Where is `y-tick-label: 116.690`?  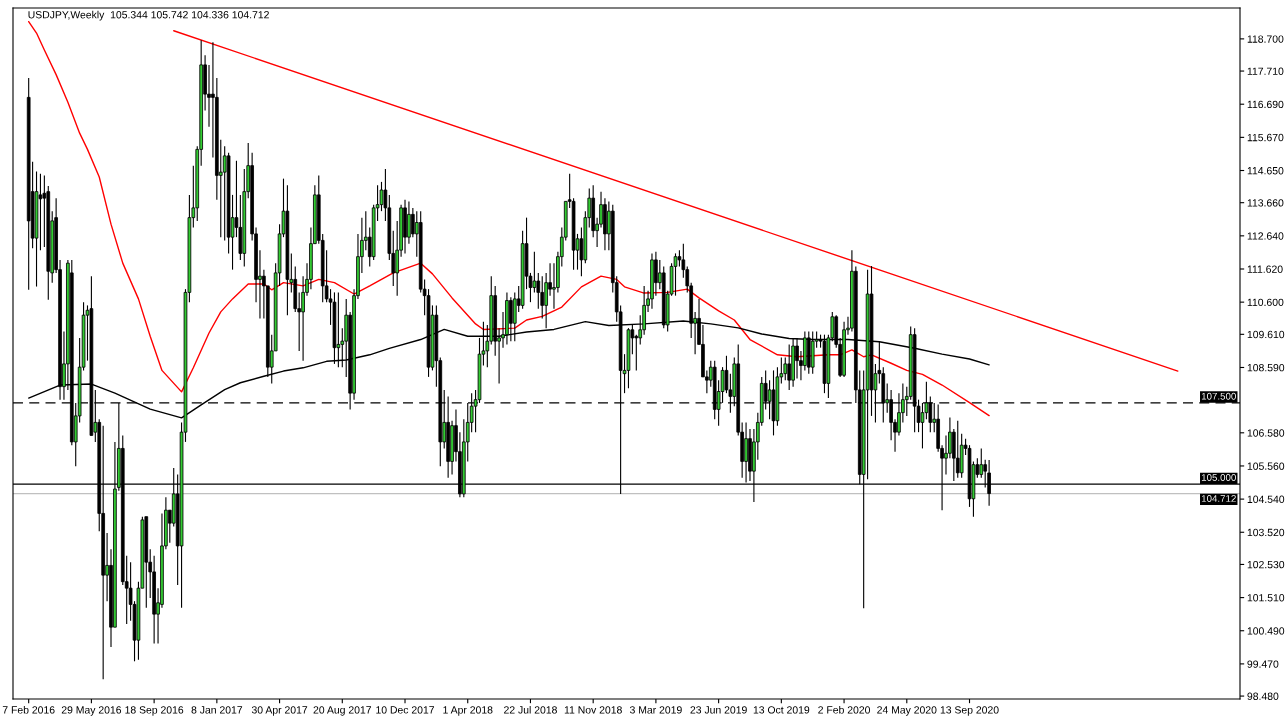
y-tick-label: 116.690 is located at coordinates (1265, 104).